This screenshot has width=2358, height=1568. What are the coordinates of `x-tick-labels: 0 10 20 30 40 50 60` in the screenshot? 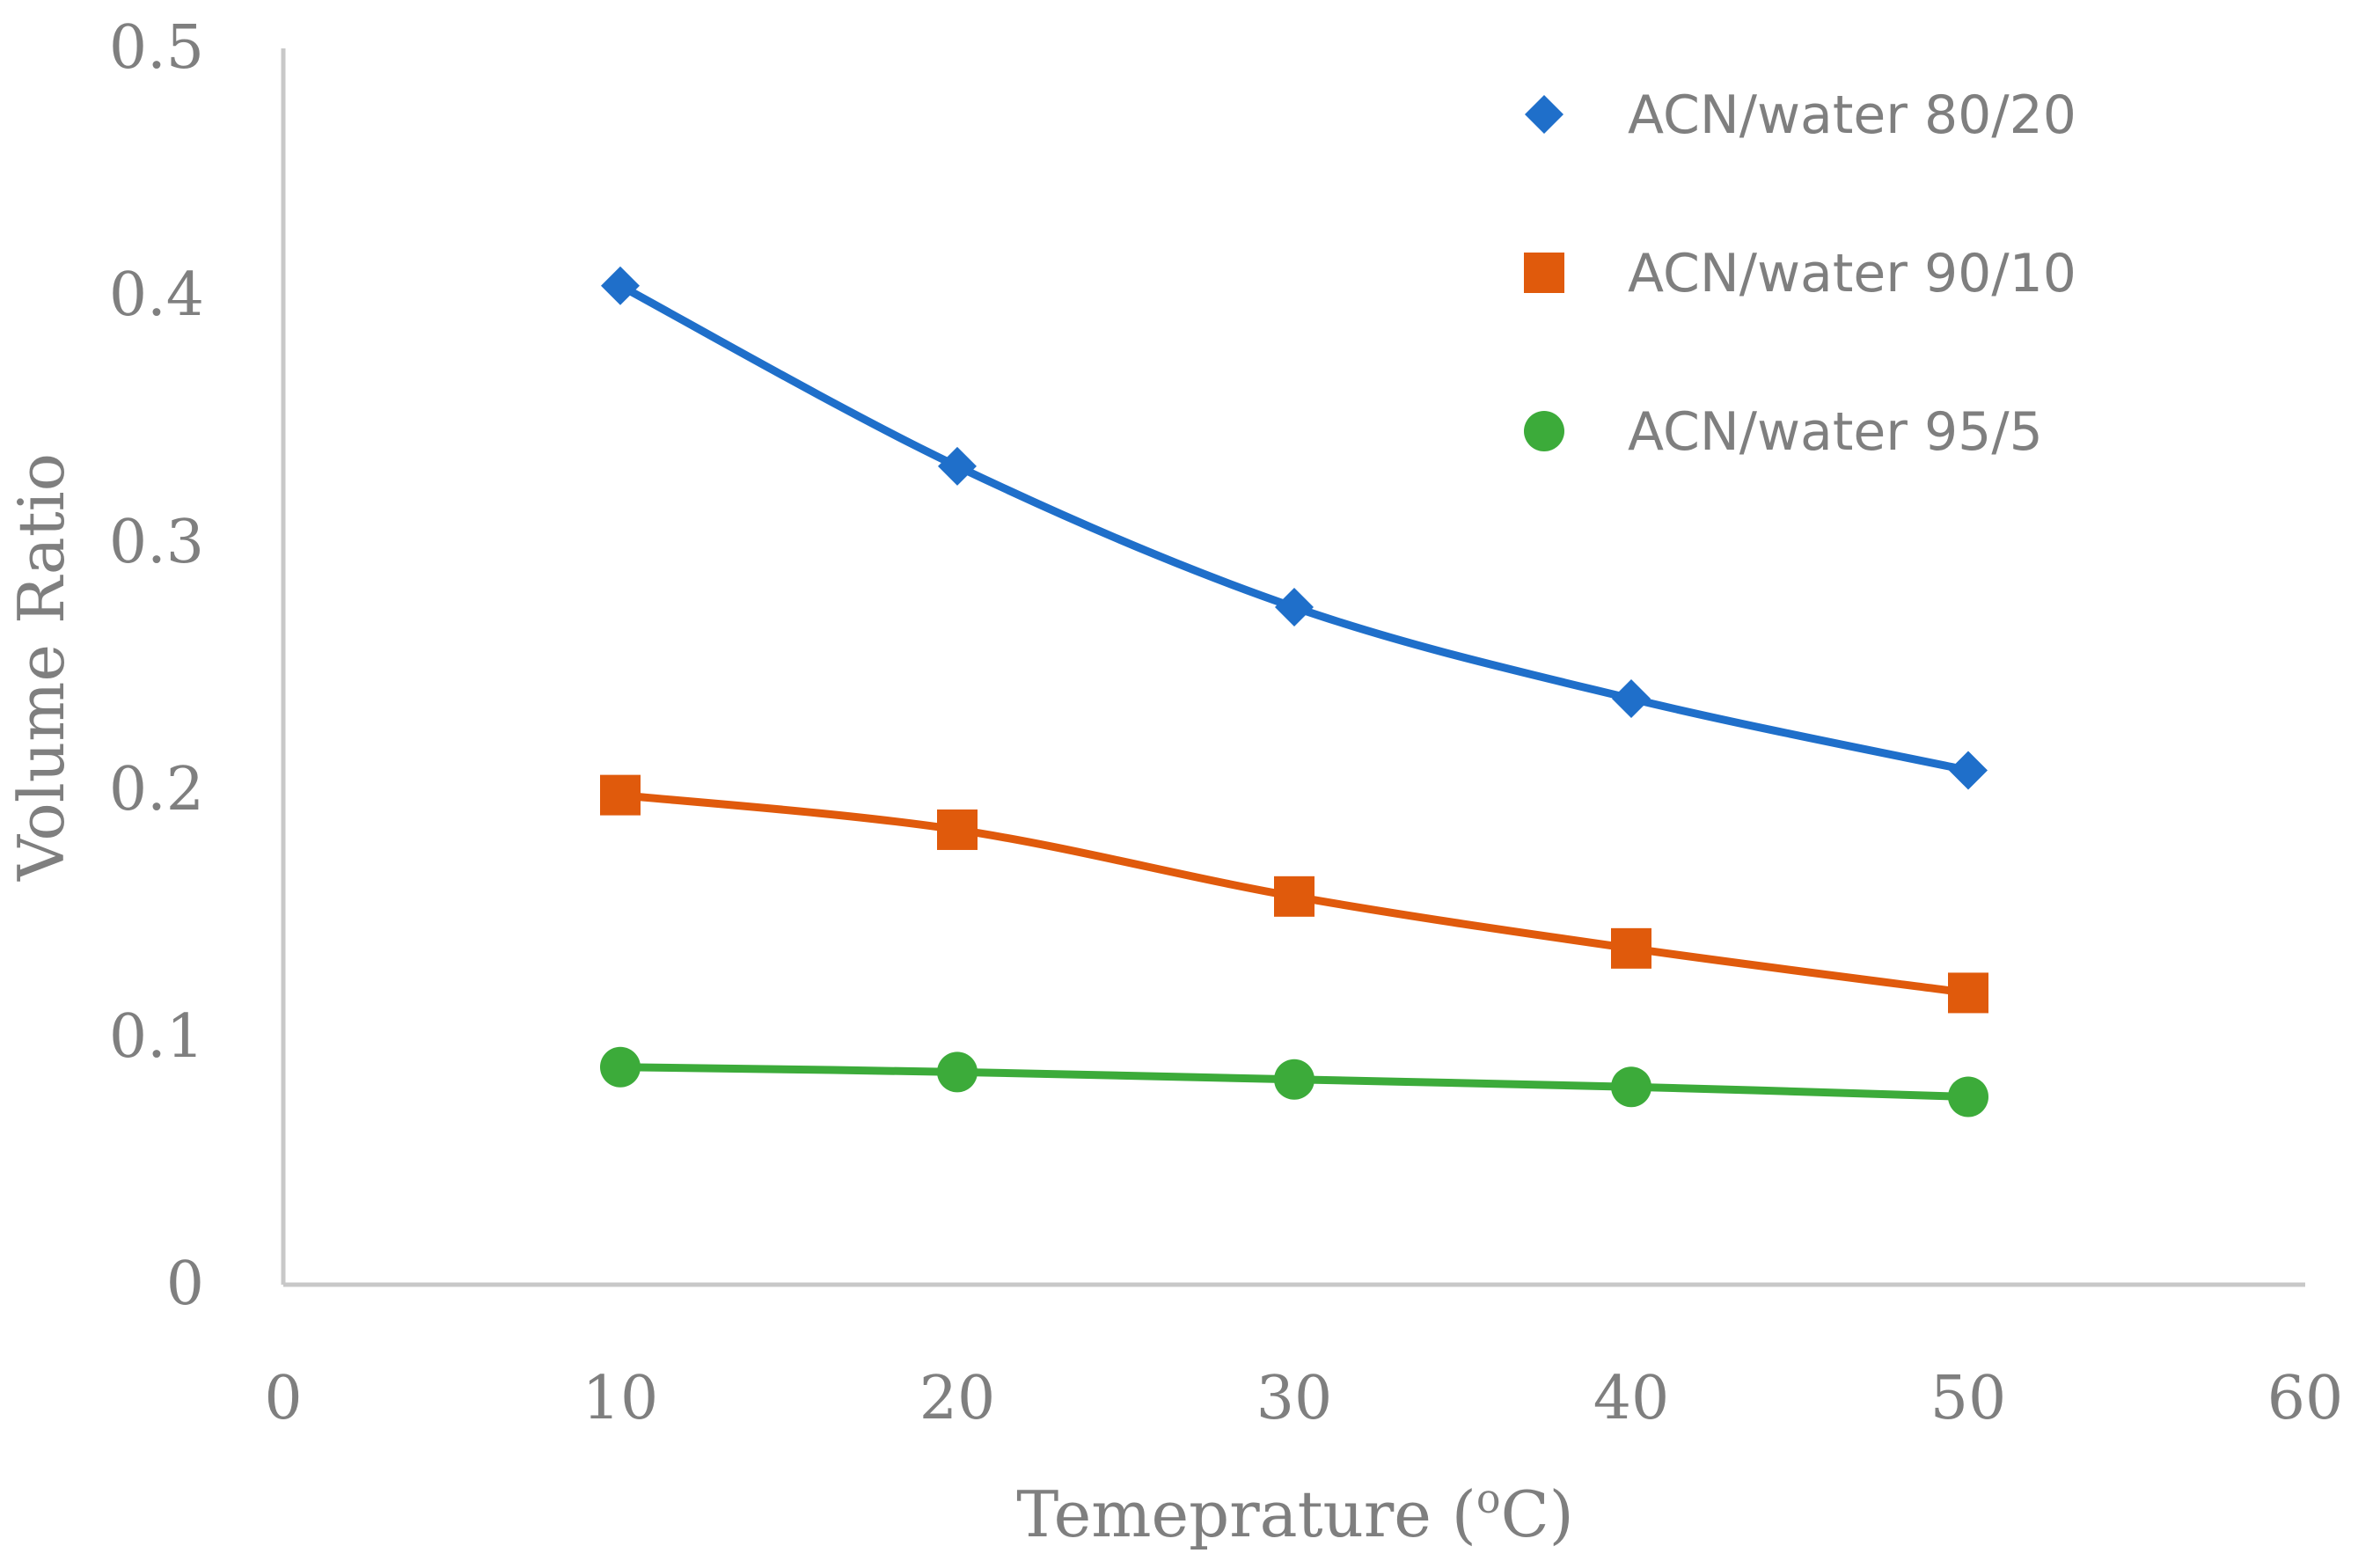 It's located at (1303, 1398).